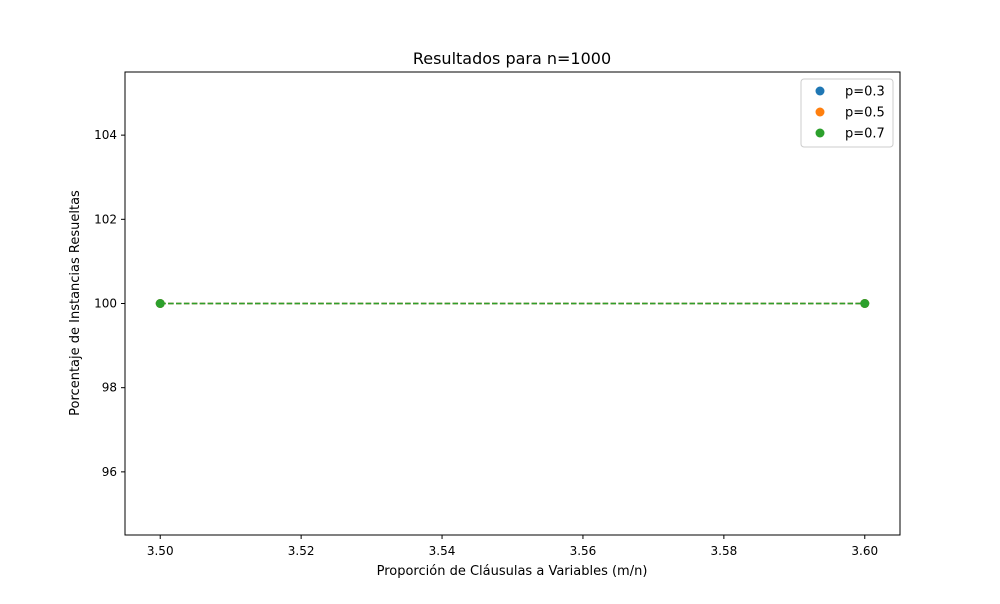 The width and height of the screenshot is (1000, 604). Describe the element at coordinates (583, 551) in the screenshot. I see `x-tick-label: 3.56` at that location.